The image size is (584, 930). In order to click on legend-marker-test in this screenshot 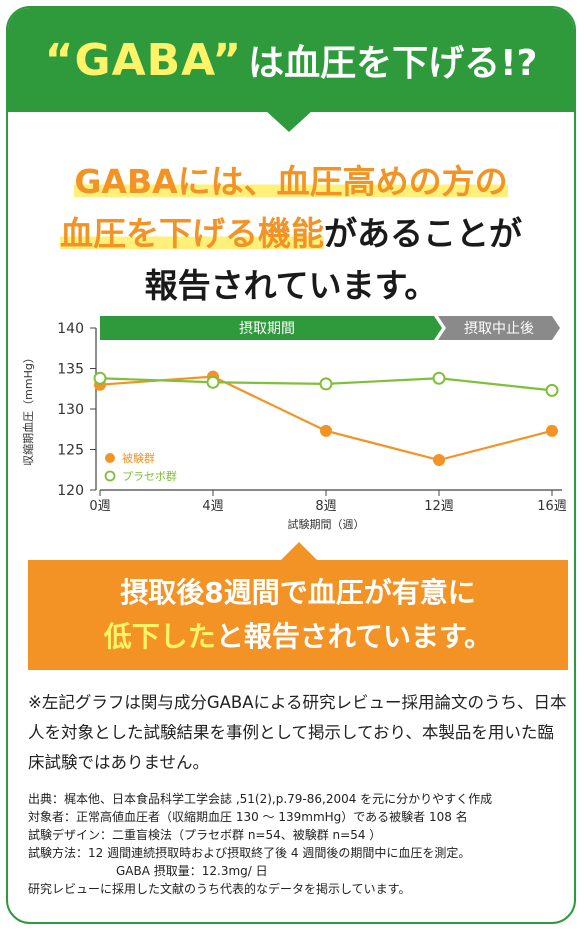, I will do `click(110, 458)`.